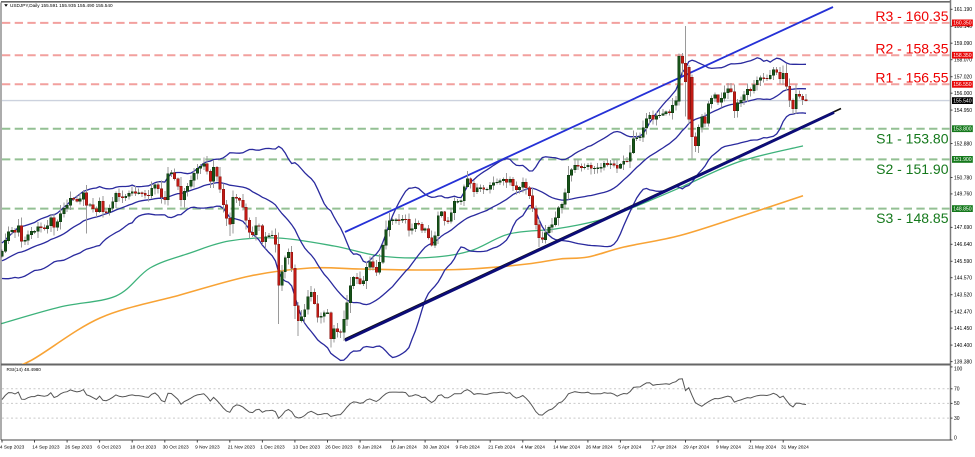 Image resolution: width=975 pixels, height=457 pixels. I want to click on svg-text: 145.590, so click(963, 262).